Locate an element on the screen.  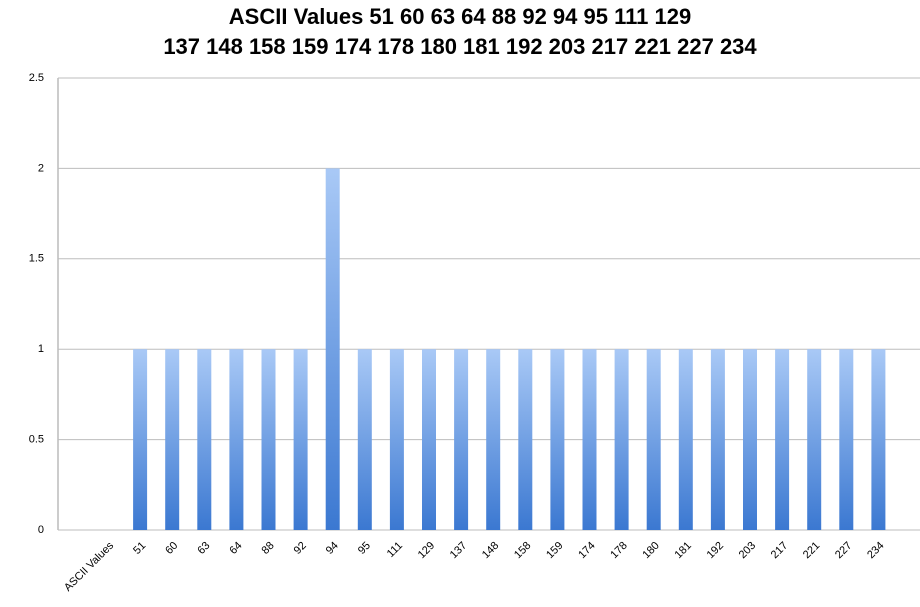
x-tick-label: 159 is located at coordinates (554, 550).